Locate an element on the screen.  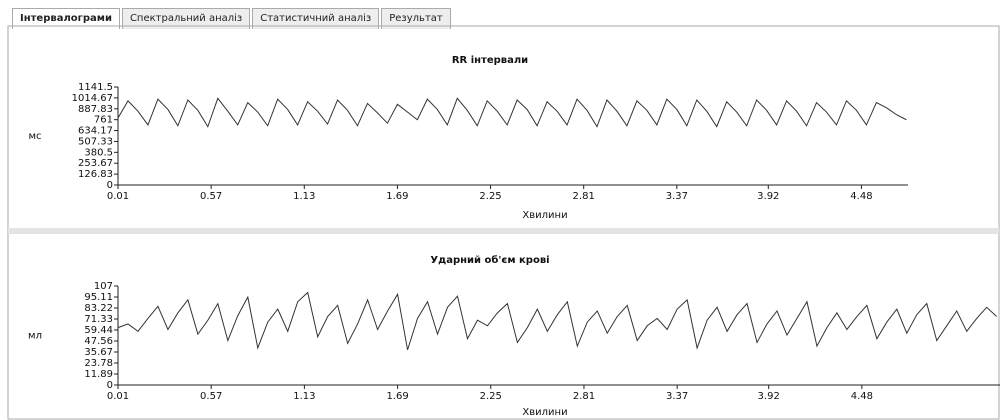
chart-title: RR інтервали is located at coordinates (490, 60).